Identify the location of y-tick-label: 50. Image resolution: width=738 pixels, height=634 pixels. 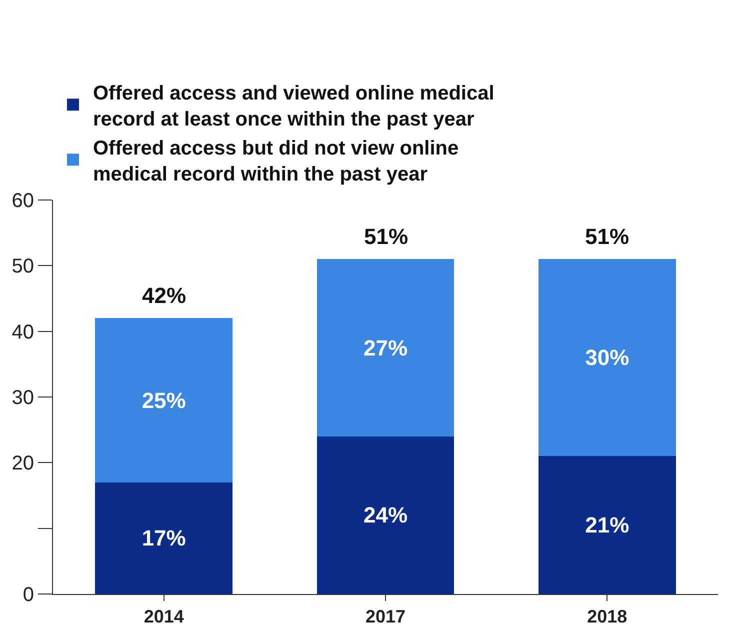
(23, 267).